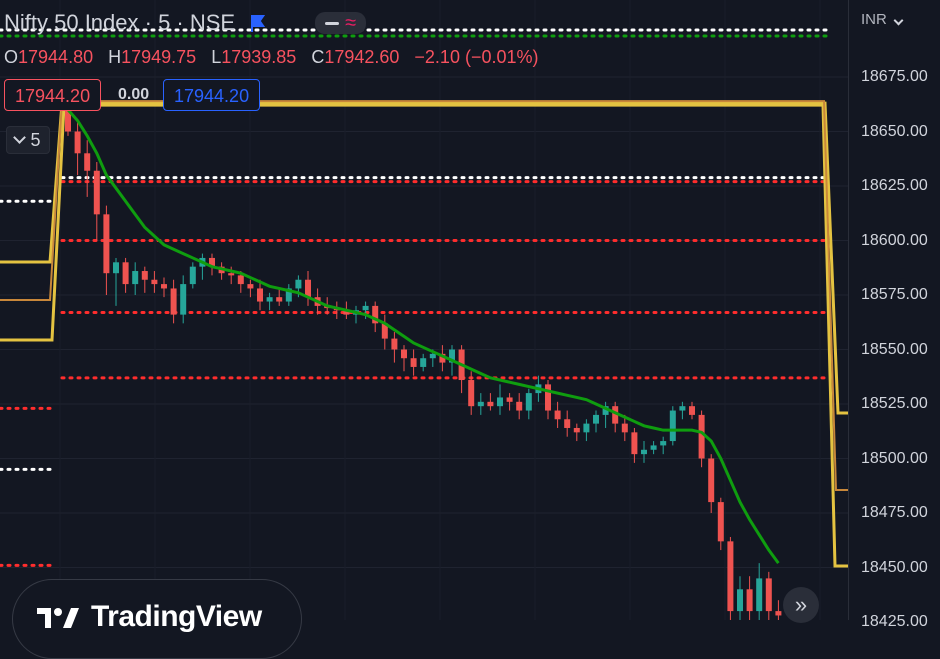 The height and width of the screenshot is (659, 940). What do you see at coordinates (894, 240) in the screenshot?
I see `axis-tick-label: 18600.00` at bounding box center [894, 240].